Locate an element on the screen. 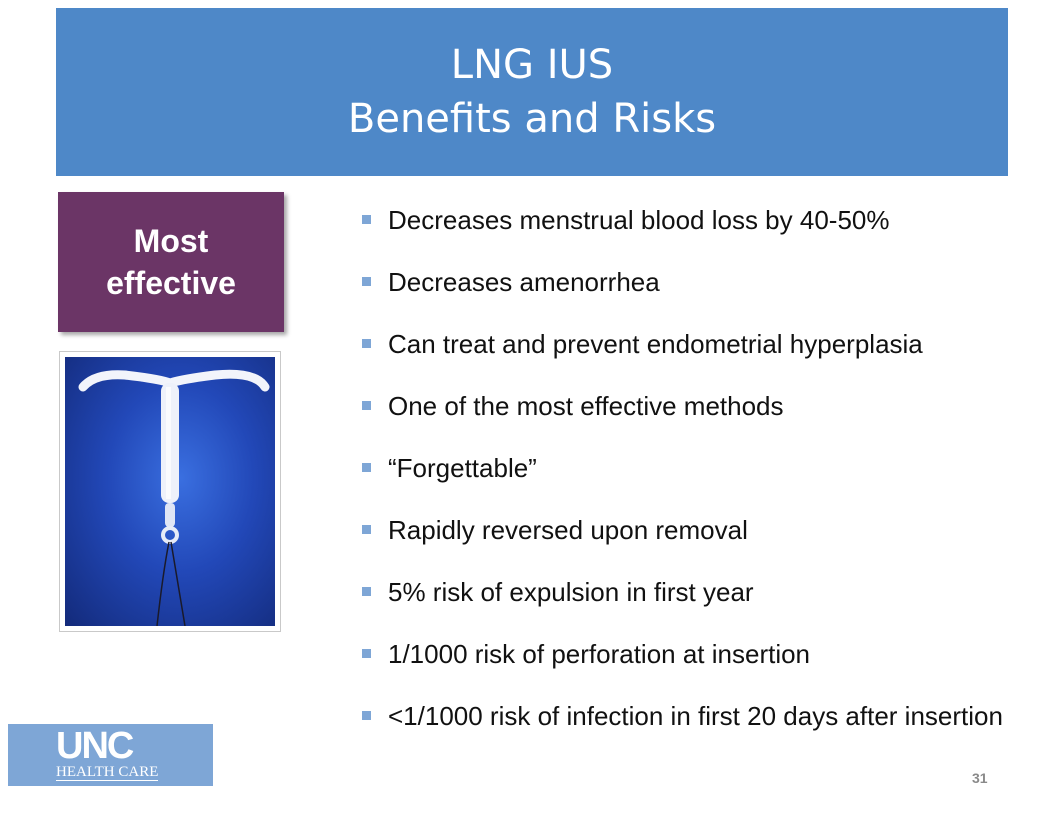  list-item-text: Decreases amenorrhea is located at coordinates (524, 282).